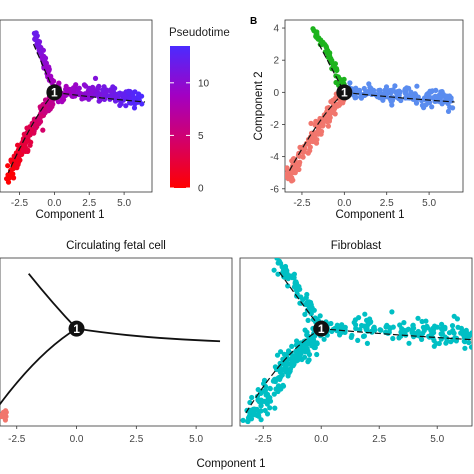 This screenshot has height=474, width=474. I want to click on colorbar-tick-label: 0, so click(201, 189).